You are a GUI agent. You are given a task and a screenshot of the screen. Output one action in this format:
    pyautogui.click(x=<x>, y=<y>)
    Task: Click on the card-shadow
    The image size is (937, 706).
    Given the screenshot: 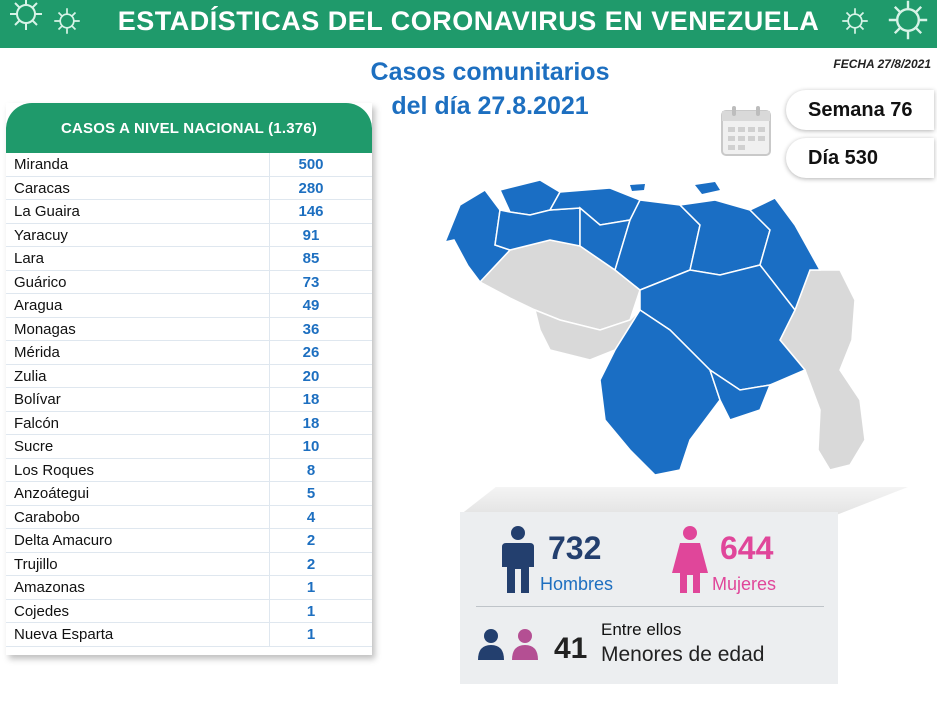 What is the action you would take?
    pyautogui.click(x=684, y=501)
    